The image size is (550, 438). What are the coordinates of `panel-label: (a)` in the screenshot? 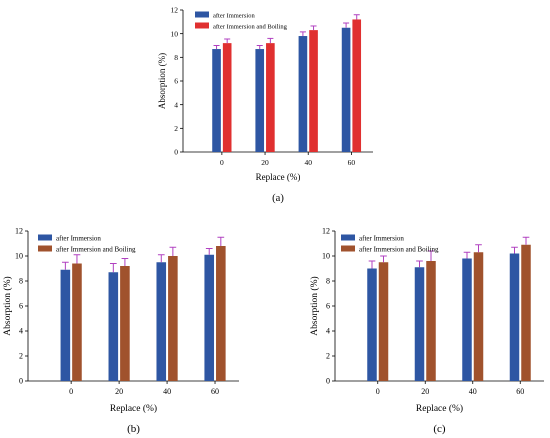 It's located at (278, 198).